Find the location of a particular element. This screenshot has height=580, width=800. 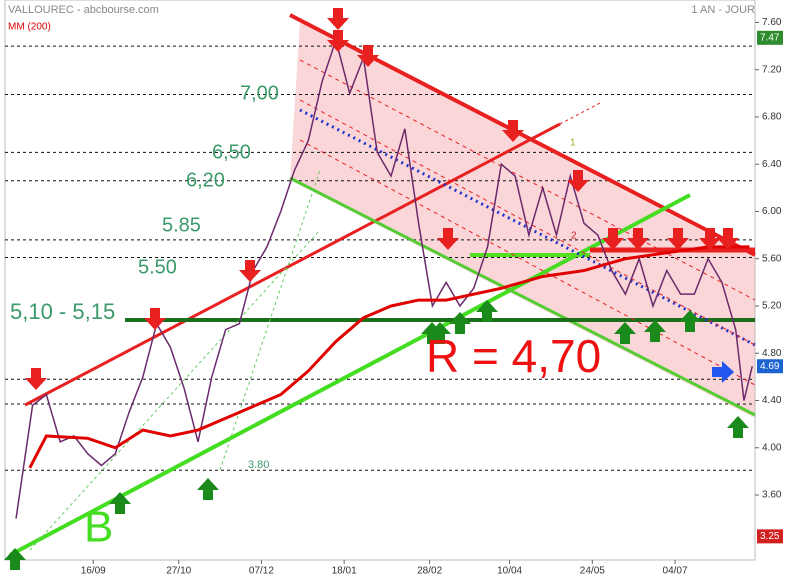

x-tick-label: 24/05 is located at coordinates (592, 571).